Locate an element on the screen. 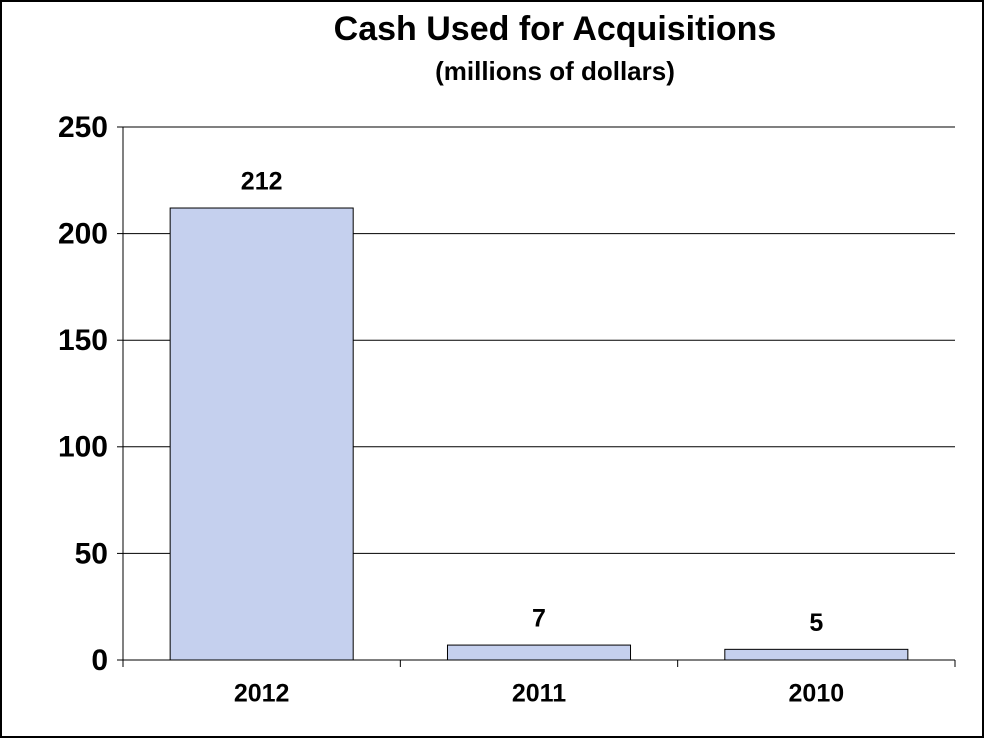  y-tick-label: 100 is located at coordinates (83, 447).